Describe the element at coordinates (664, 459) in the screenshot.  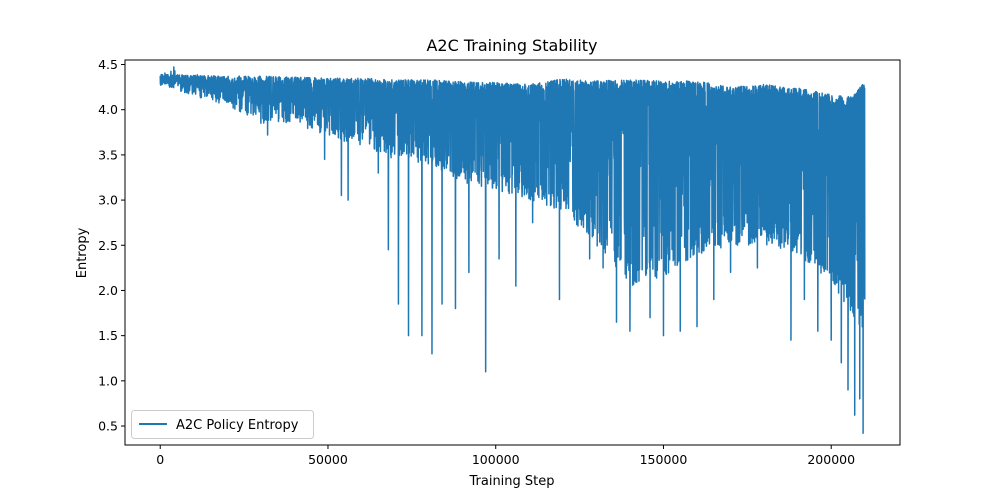
I see `x-tick-label: 150000` at that location.